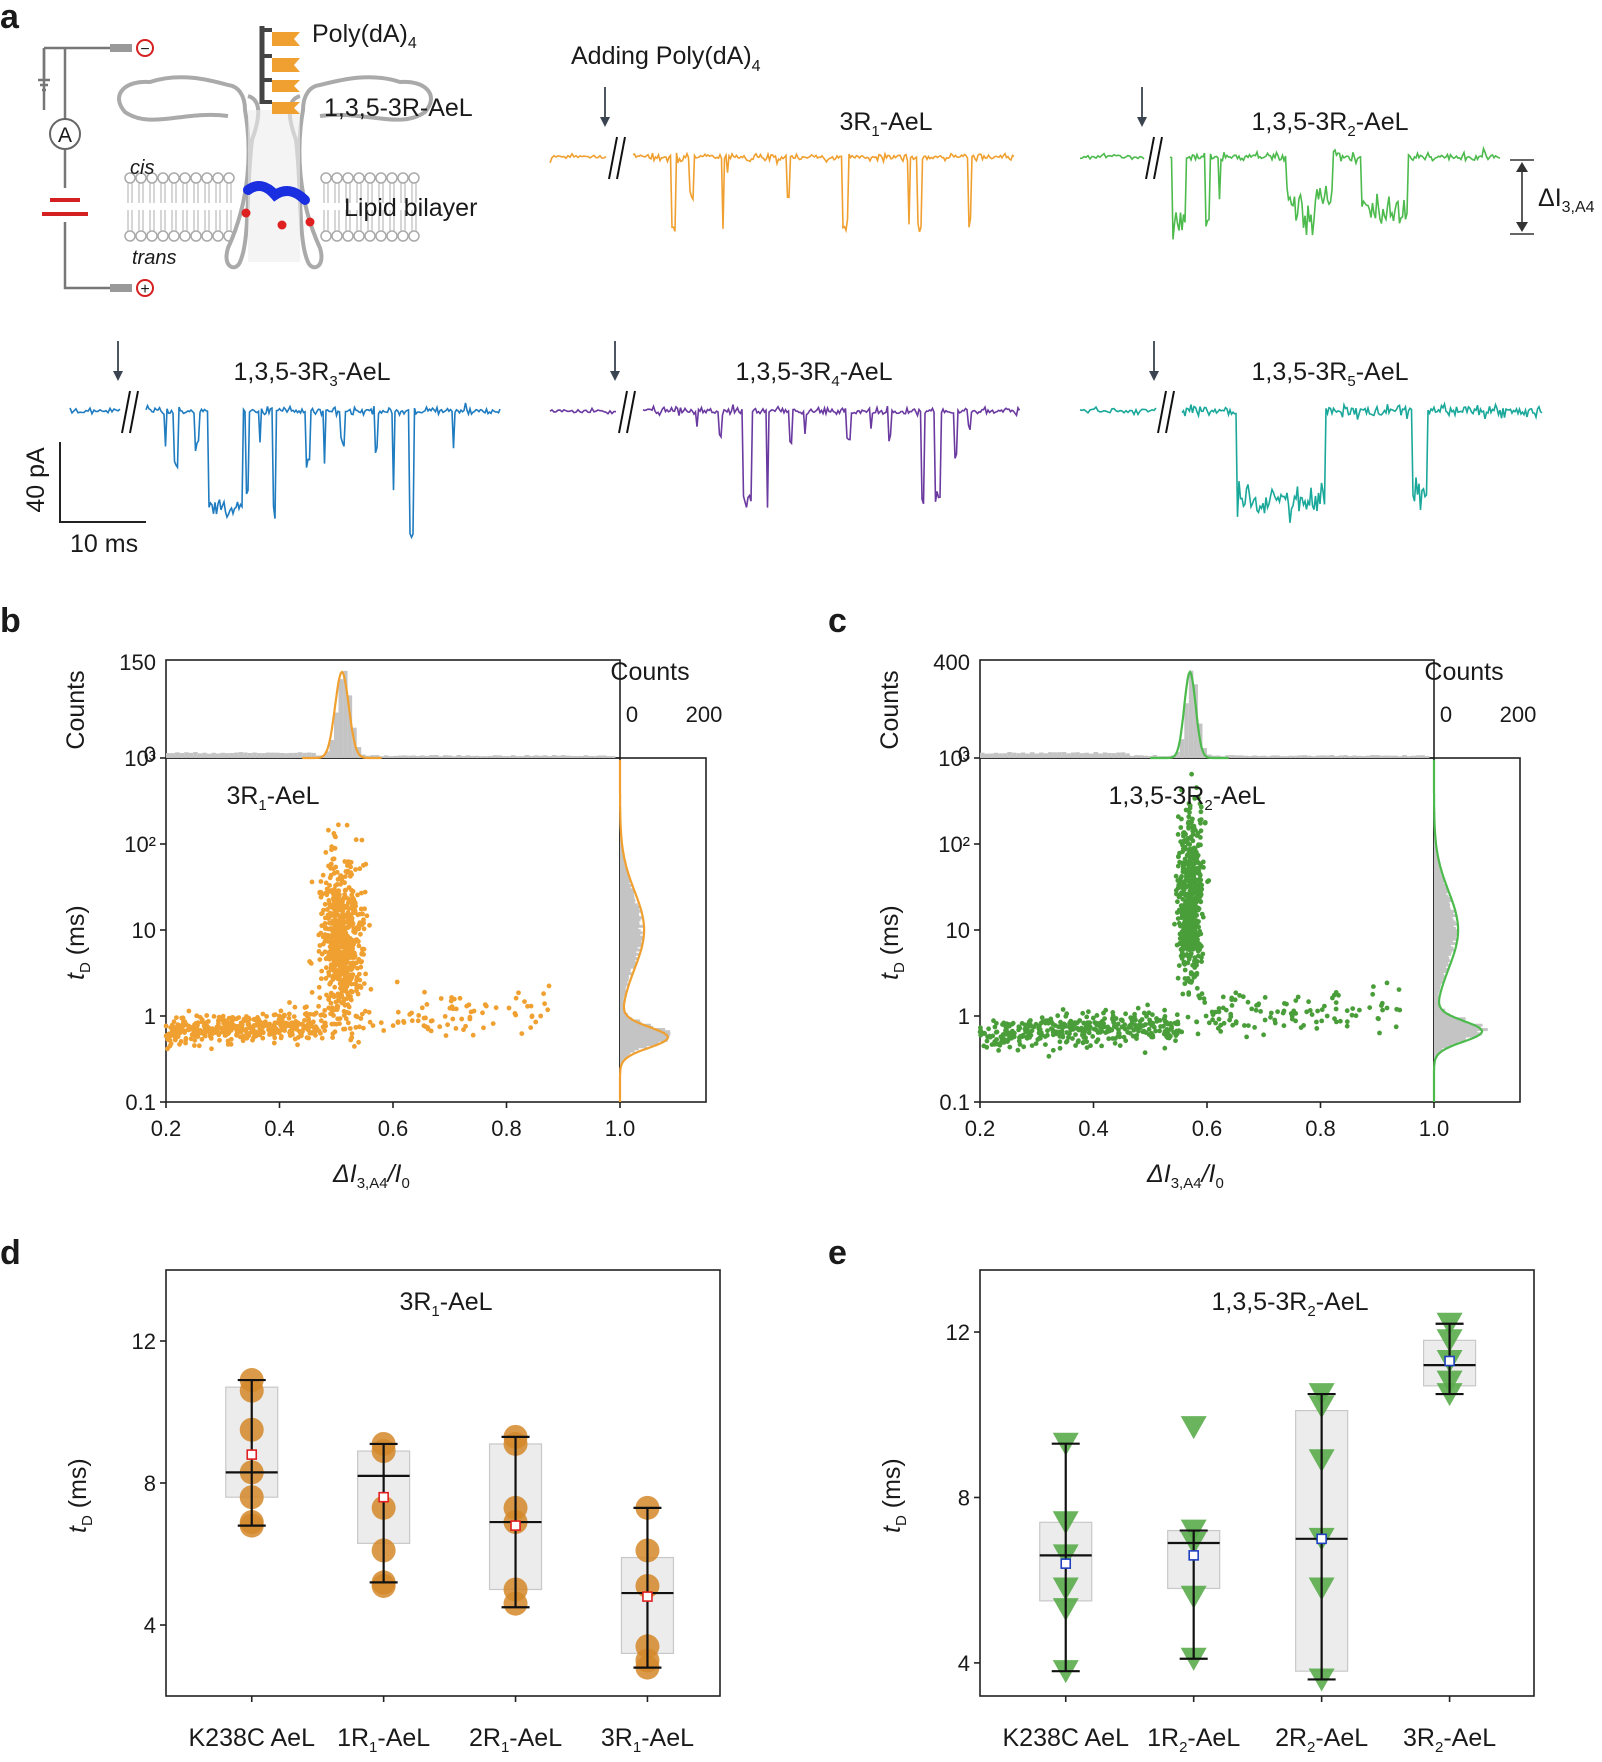 The image size is (1602, 1762). What do you see at coordinates (84, 500) in the screenshot?
I see `scale-bar: 40 pA 10 ms` at bounding box center [84, 500].